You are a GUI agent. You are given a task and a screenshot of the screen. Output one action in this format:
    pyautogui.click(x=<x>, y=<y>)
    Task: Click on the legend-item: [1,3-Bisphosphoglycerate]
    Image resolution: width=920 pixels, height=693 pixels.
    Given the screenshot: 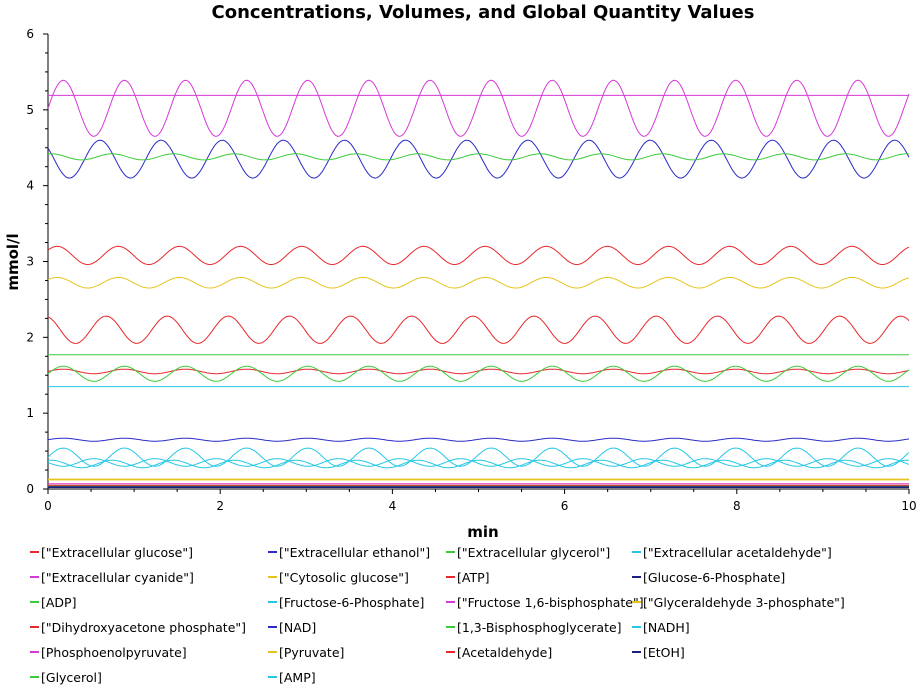 What is the action you would take?
    pyautogui.click(x=534, y=627)
    